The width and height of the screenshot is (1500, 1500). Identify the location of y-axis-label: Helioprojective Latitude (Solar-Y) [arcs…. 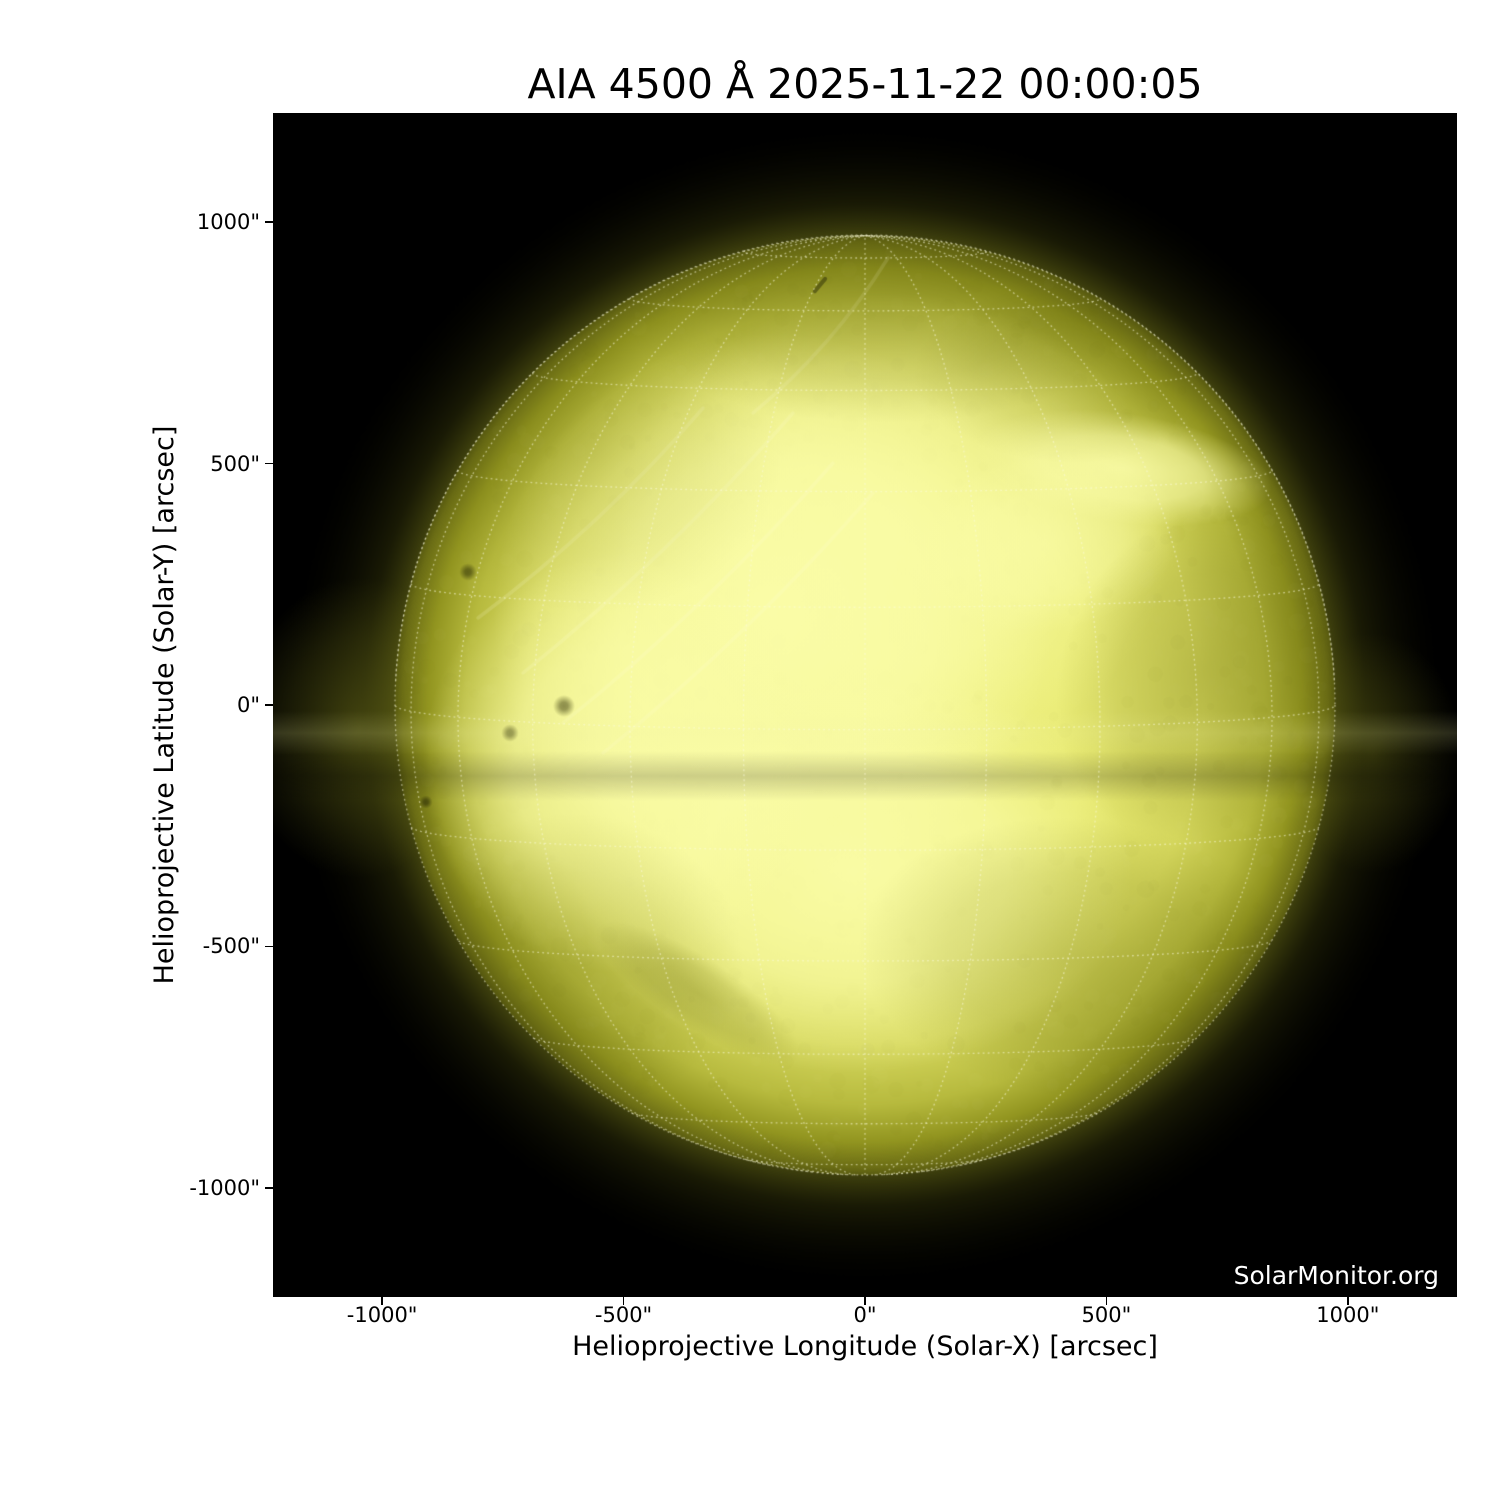
(164, 705).